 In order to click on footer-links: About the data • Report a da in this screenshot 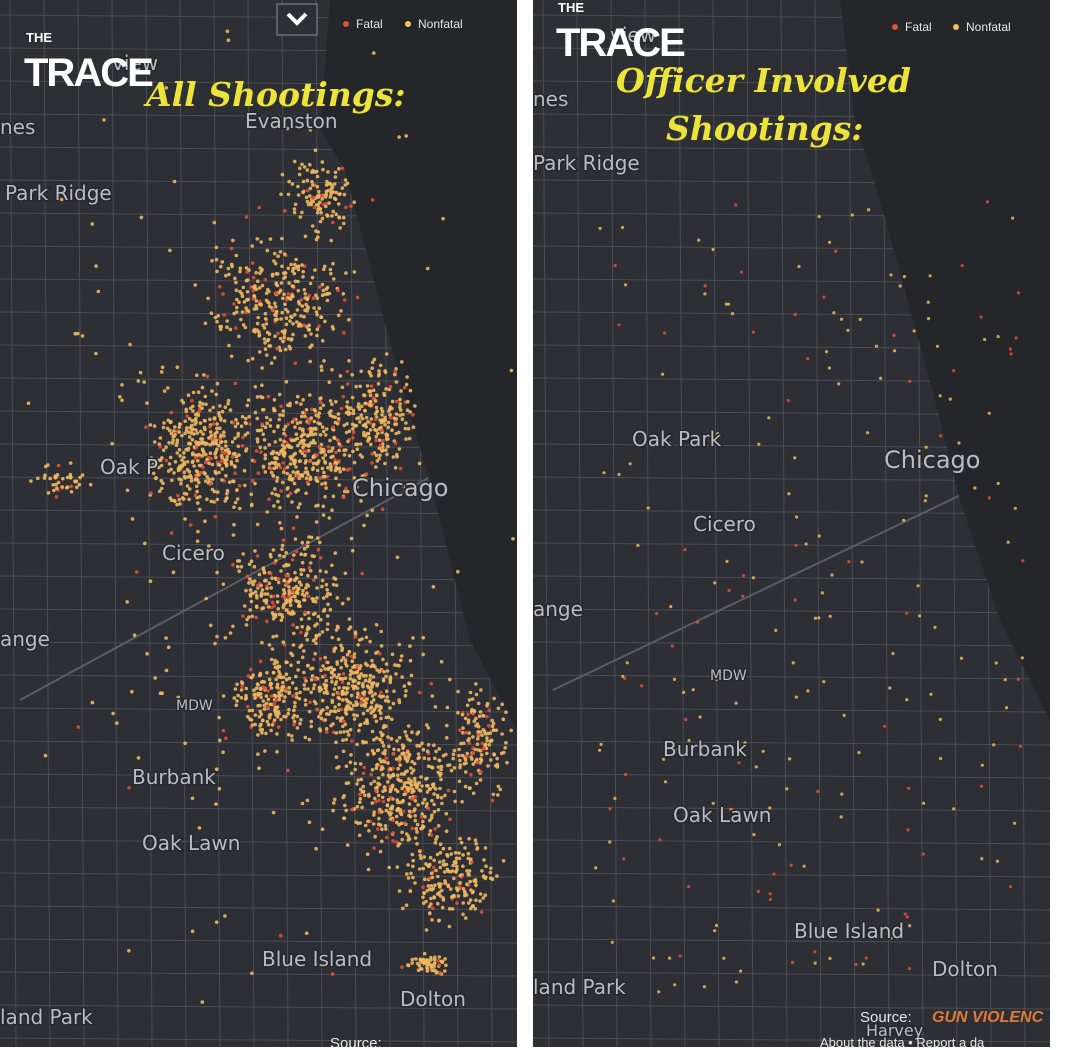, I will do `click(902, 1042)`.